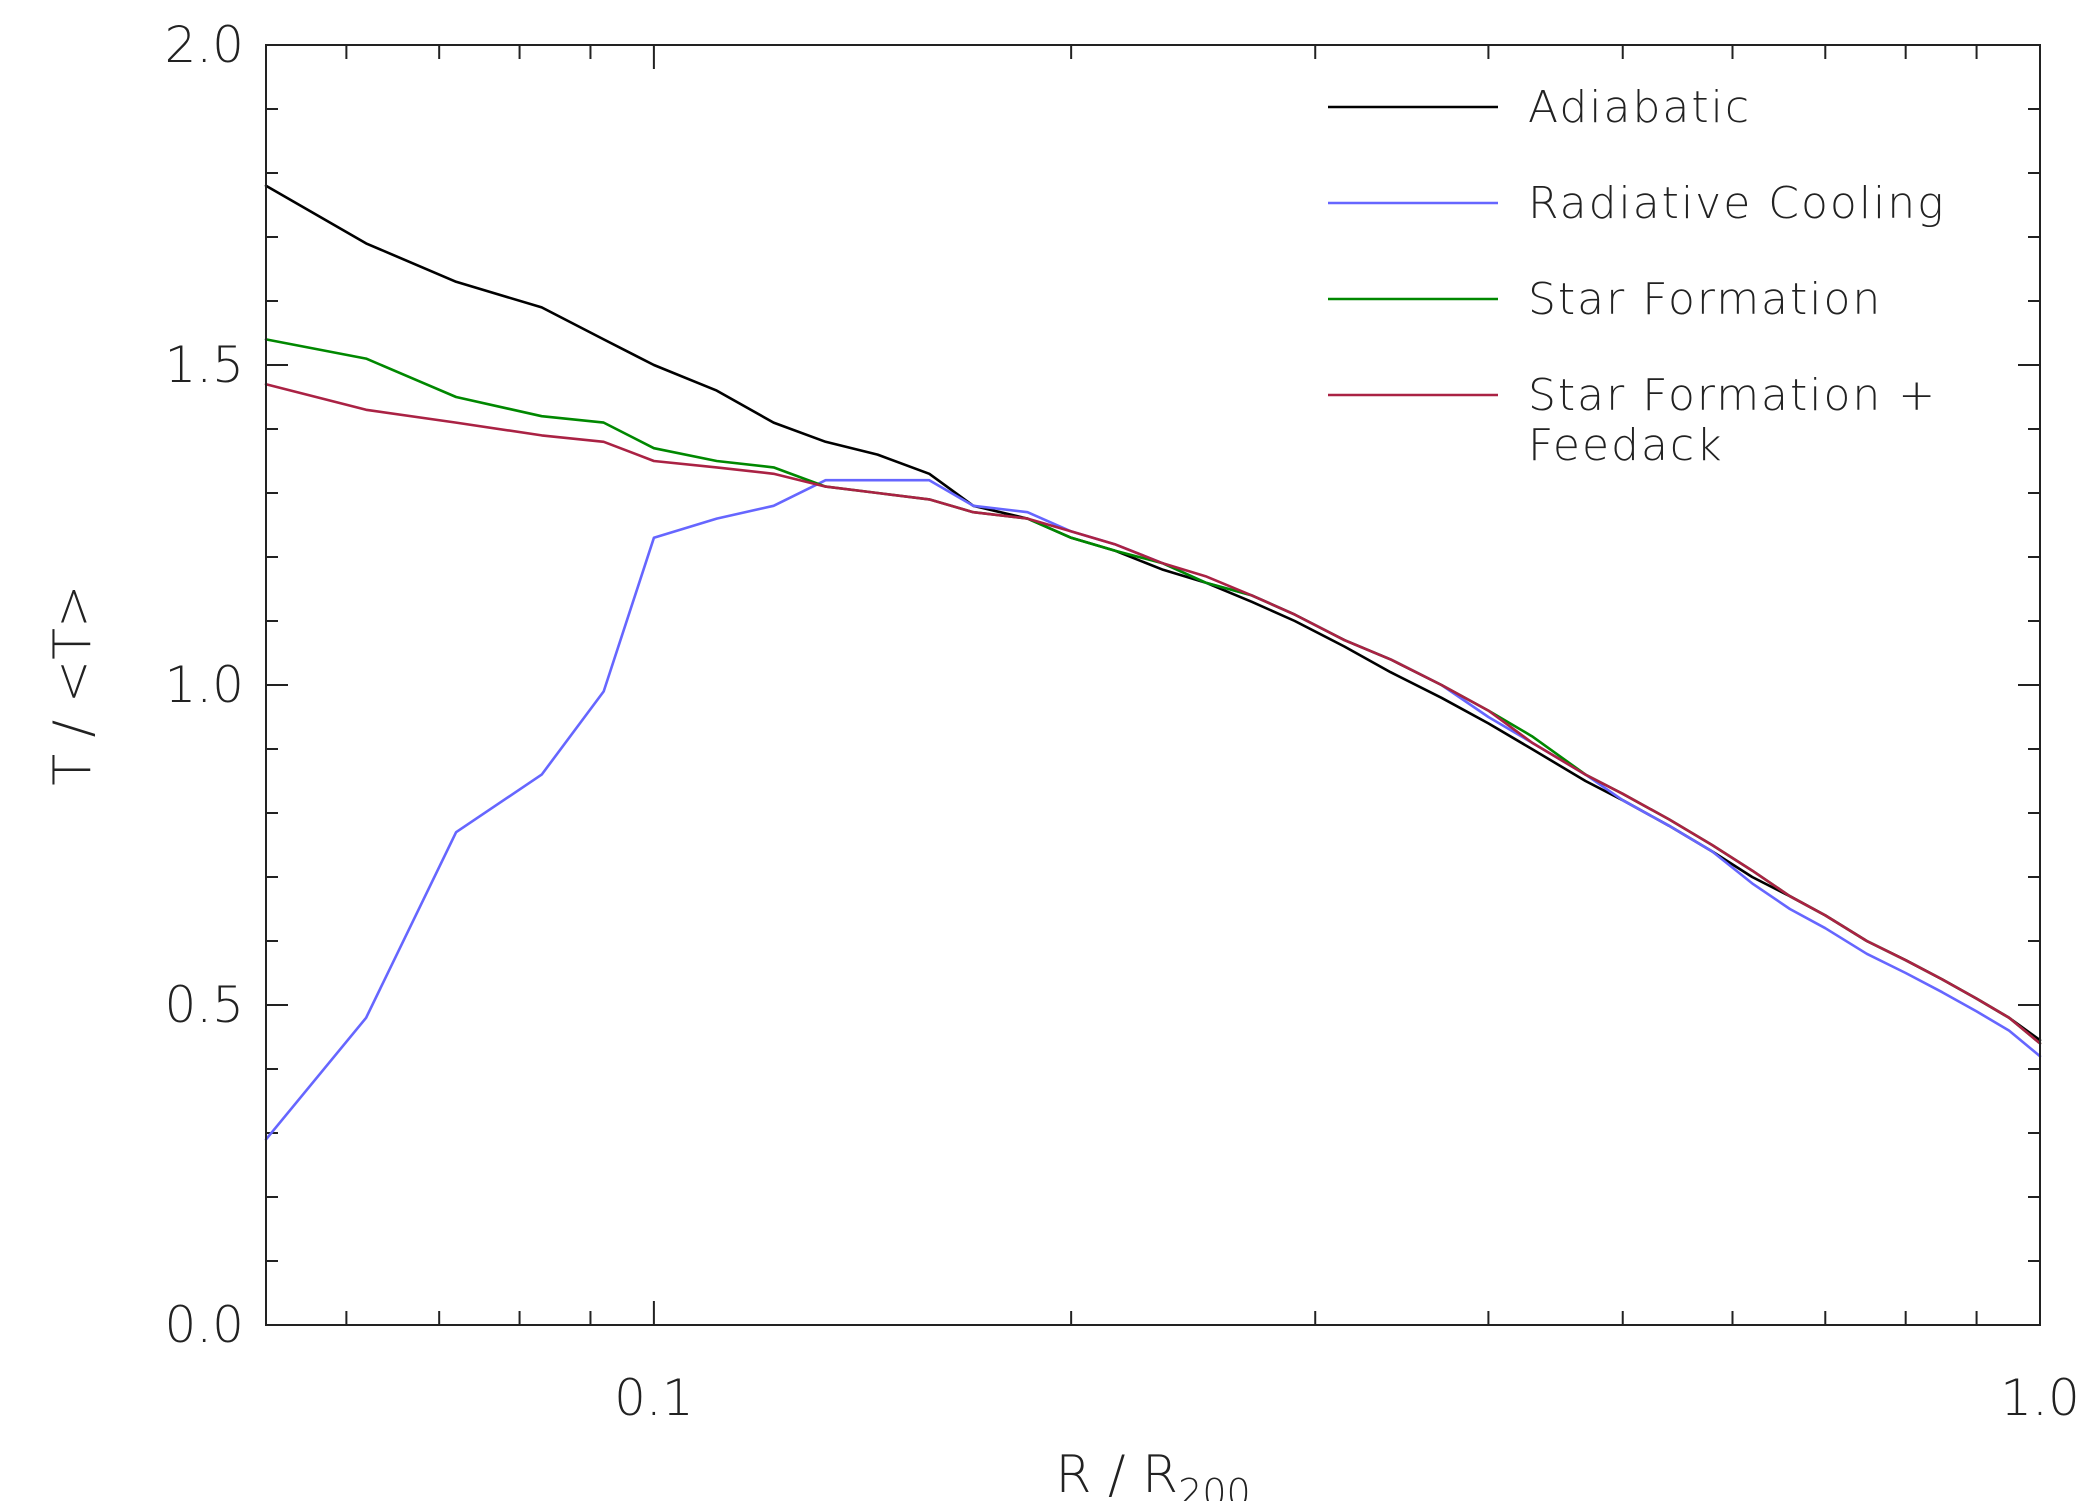 The image size is (2088, 1501). I want to click on y-tick-label: 2.0, so click(204, 45).